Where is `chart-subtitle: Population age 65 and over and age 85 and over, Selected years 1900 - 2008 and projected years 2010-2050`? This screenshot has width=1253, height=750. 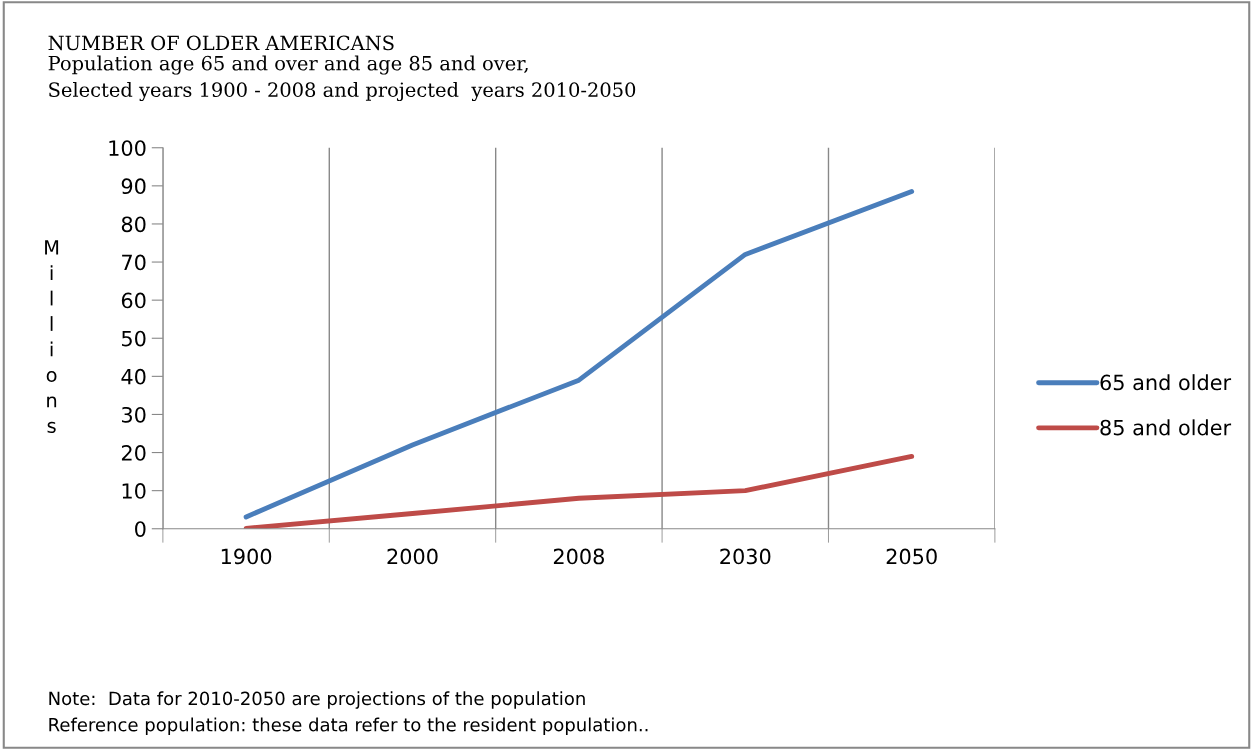 chart-subtitle: Population age 65 and over and age 85 and over, Selected years 1900 - 2008 and projected years 2010-2050 is located at coordinates (342, 78).